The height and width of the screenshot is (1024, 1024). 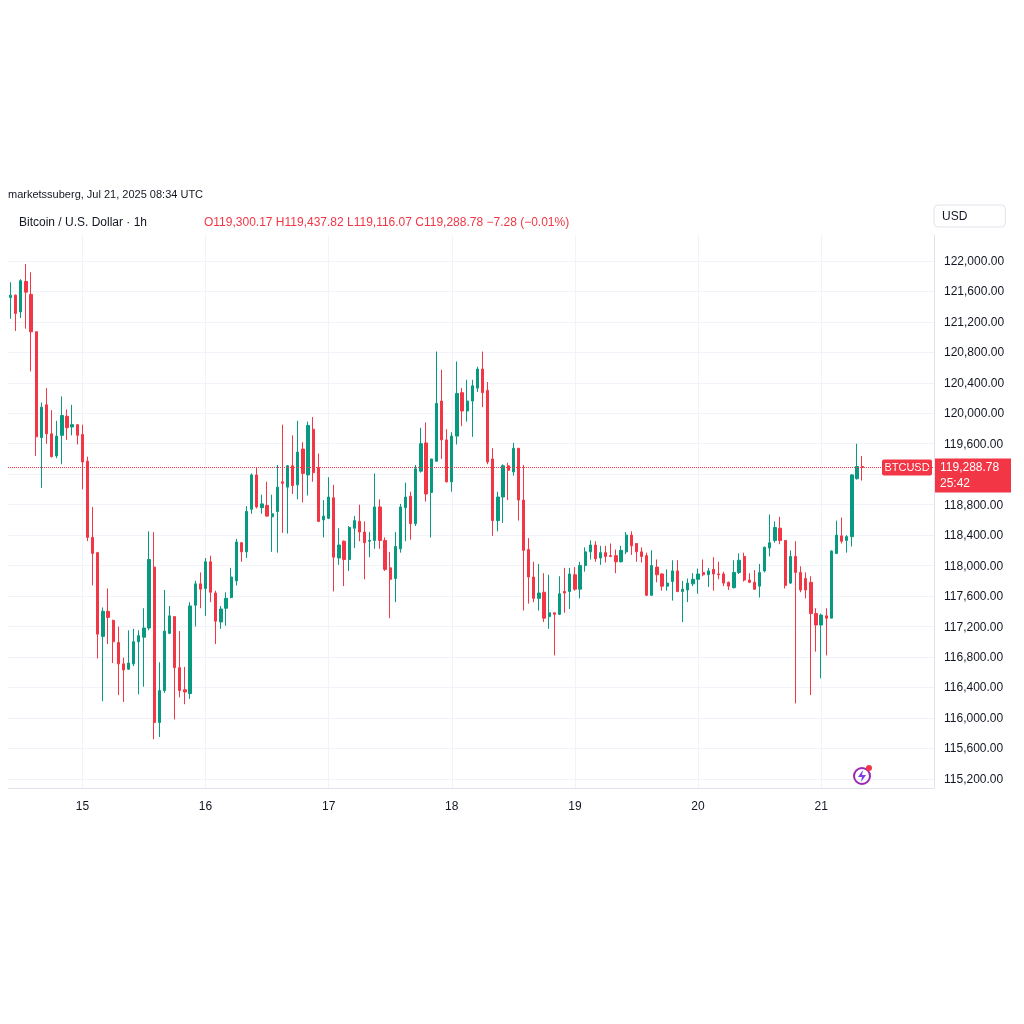 What do you see at coordinates (974, 321) in the screenshot?
I see `y-tick-label: 121,200.00` at bounding box center [974, 321].